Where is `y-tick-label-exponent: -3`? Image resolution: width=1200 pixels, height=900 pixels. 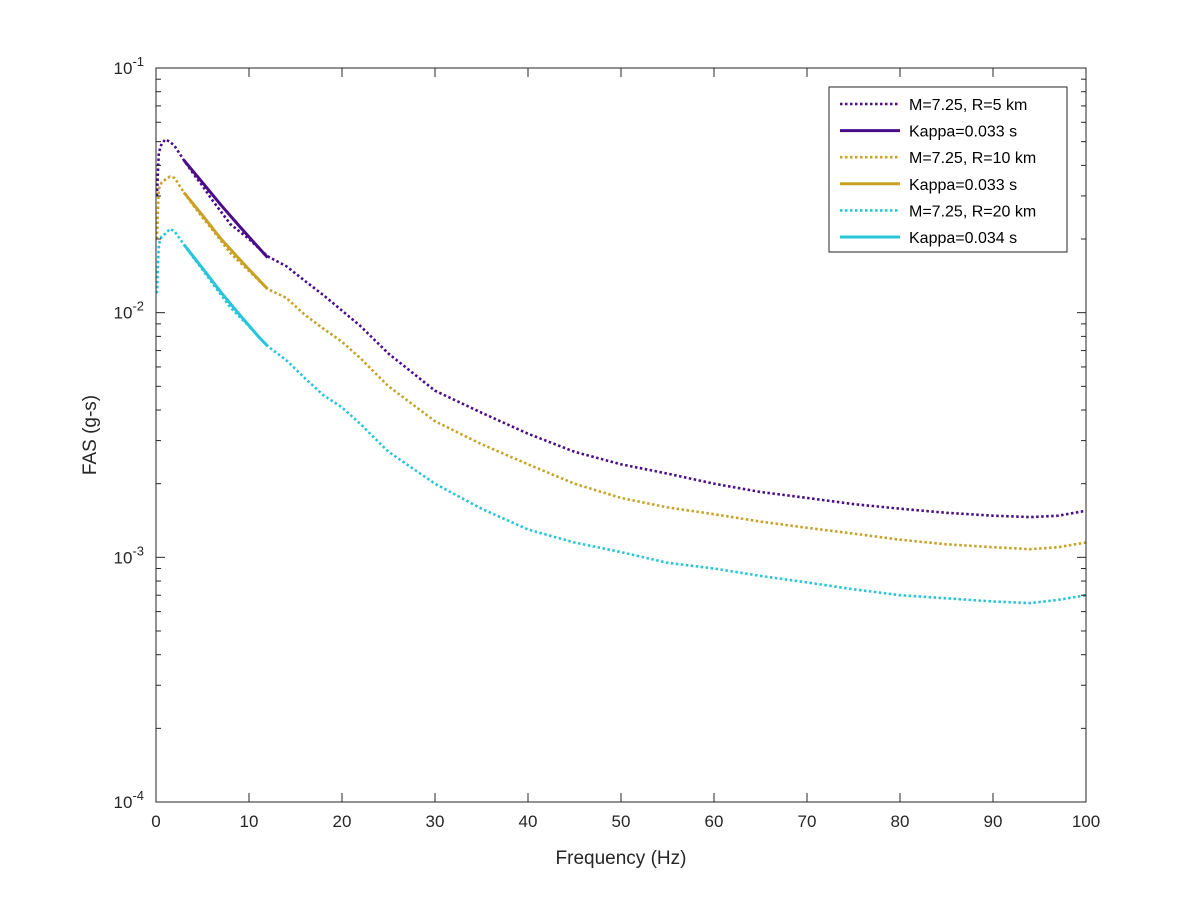
y-tick-label-exponent: -3 is located at coordinates (138, 550).